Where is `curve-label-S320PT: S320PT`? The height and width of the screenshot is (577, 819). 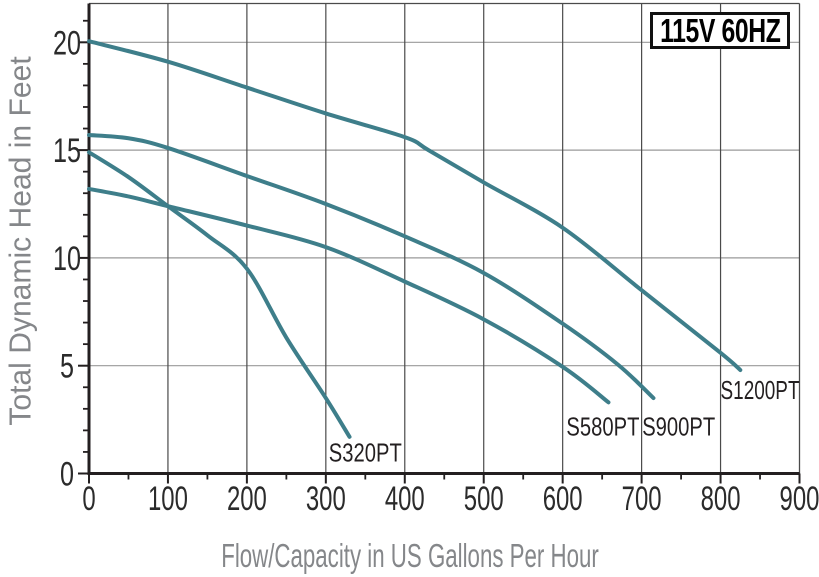
curve-label-S320PT: S320PT is located at coordinates (365, 452).